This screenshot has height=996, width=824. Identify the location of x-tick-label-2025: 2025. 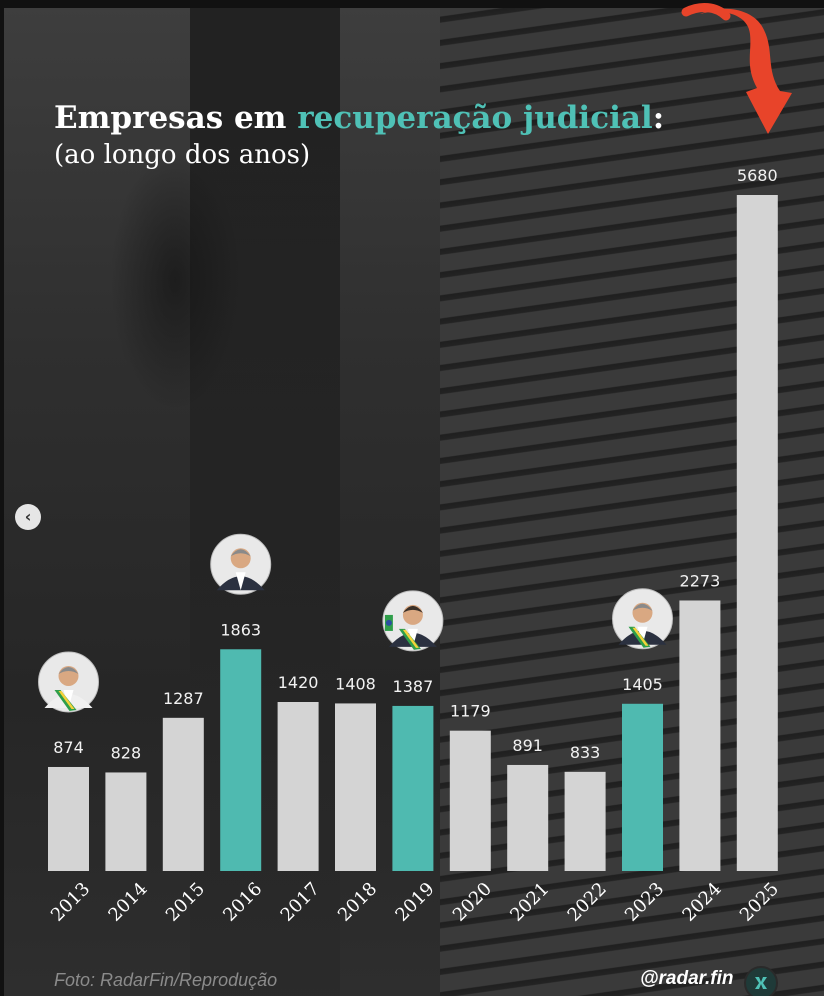
(759, 901).